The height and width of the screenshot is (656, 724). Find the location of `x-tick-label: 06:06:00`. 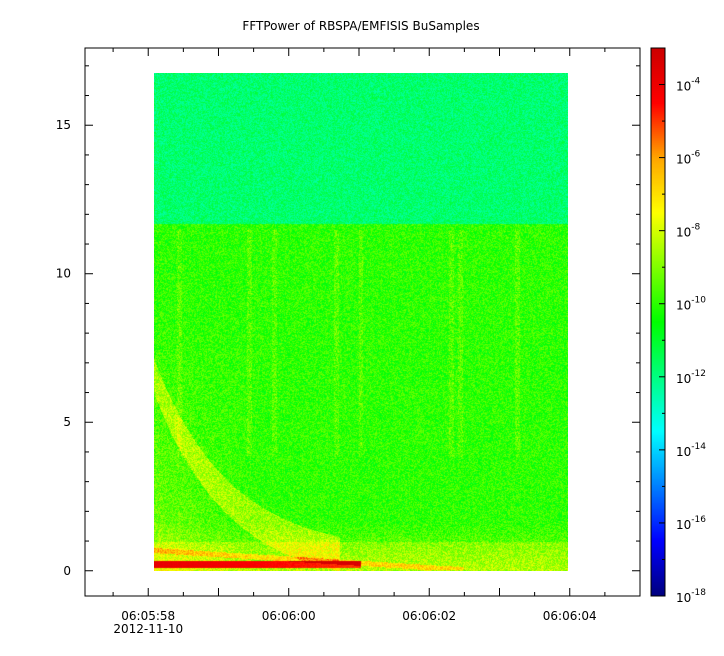

x-tick-label: 06:06:00 is located at coordinates (289, 616).